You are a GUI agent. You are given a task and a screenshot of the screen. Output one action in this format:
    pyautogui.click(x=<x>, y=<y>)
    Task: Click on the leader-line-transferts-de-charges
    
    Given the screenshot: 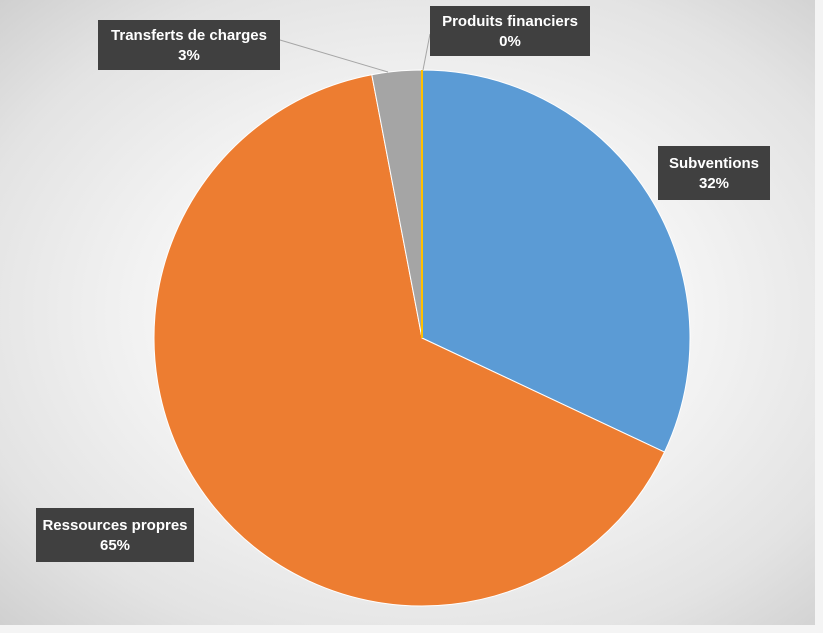 What is the action you would take?
    pyautogui.click(x=334, y=56)
    